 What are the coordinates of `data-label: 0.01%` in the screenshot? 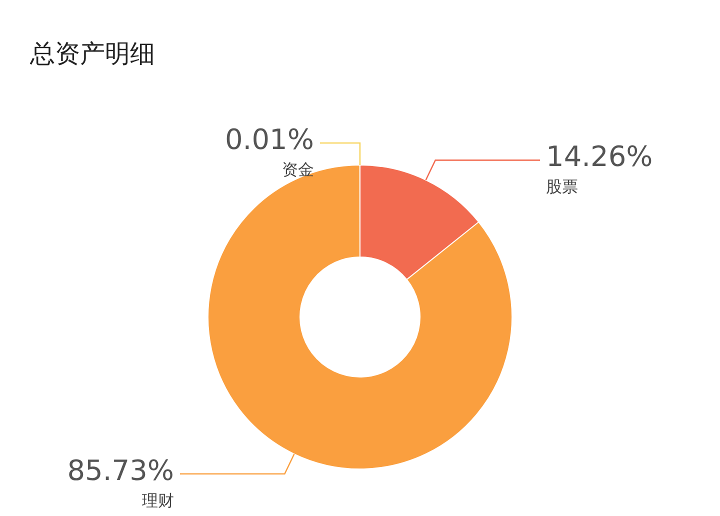 It's located at (269, 139).